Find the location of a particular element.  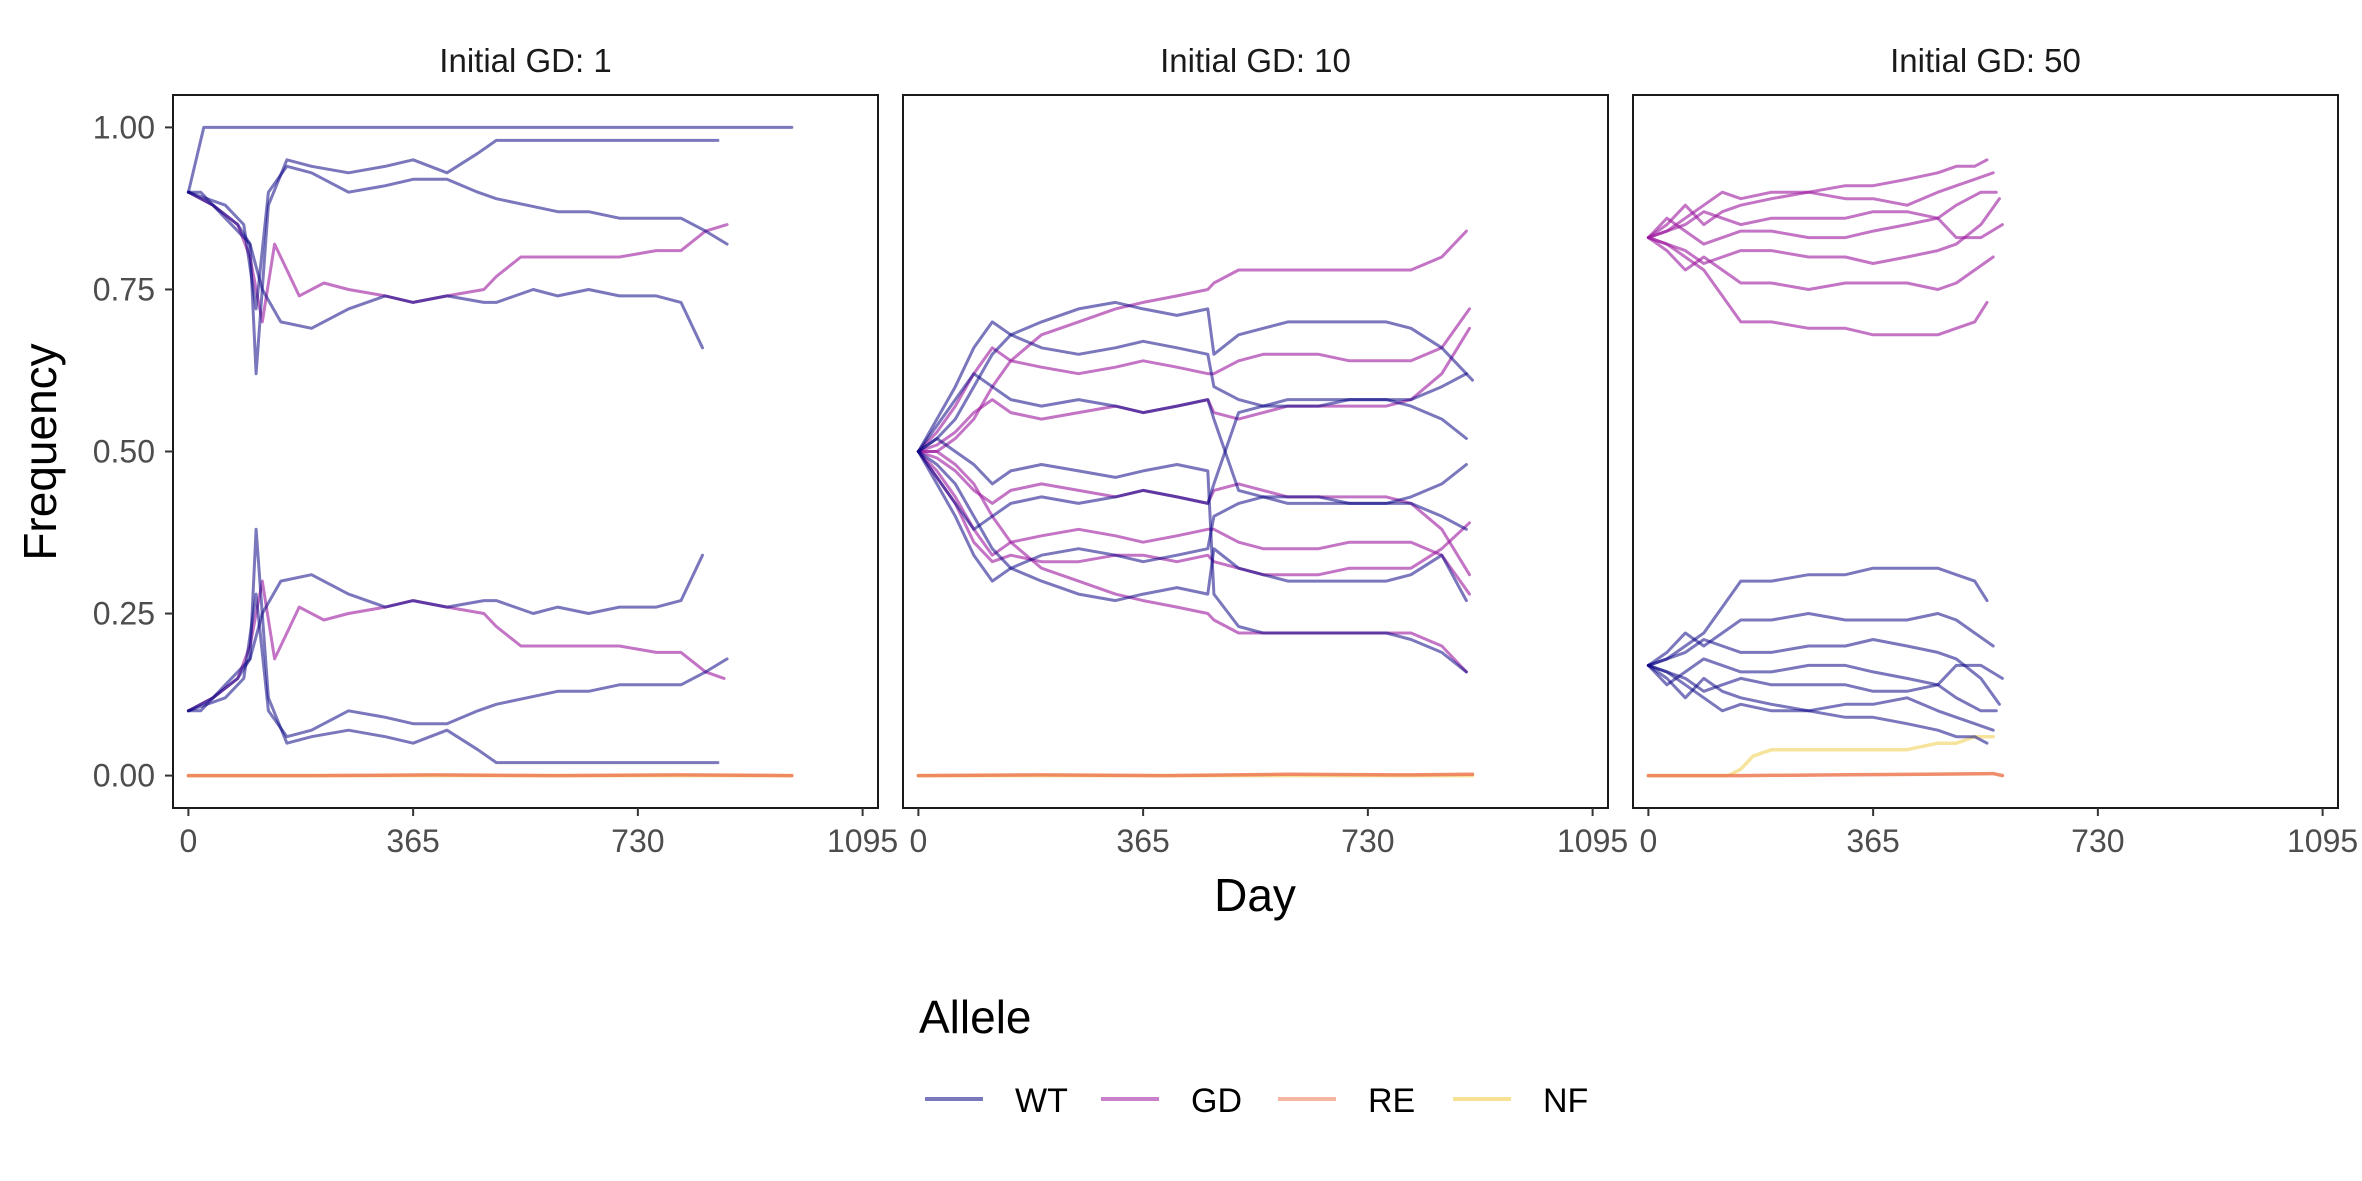

y-axis-title: Frequency is located at coordinates (40, 451).